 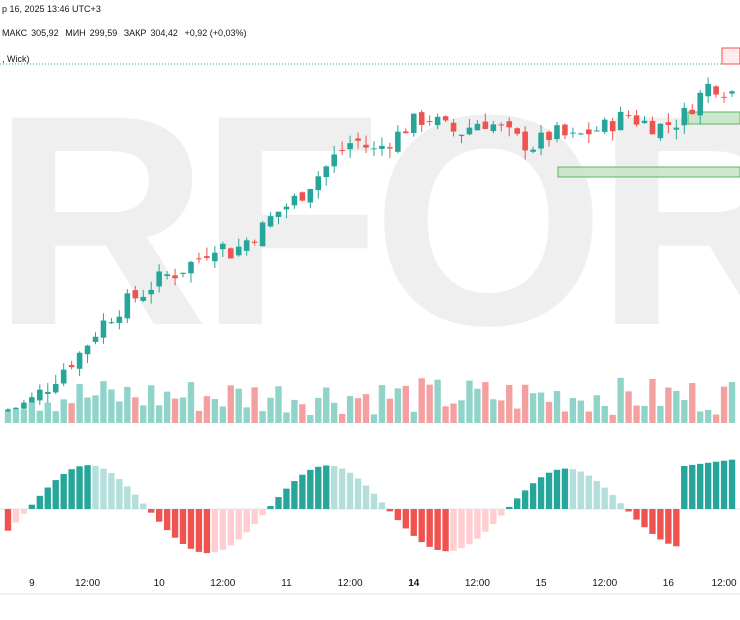 What do you see at coordinates (15, 33) in the screenshot?
I see `high-label: МАКС` at bounding box center [15, 33].